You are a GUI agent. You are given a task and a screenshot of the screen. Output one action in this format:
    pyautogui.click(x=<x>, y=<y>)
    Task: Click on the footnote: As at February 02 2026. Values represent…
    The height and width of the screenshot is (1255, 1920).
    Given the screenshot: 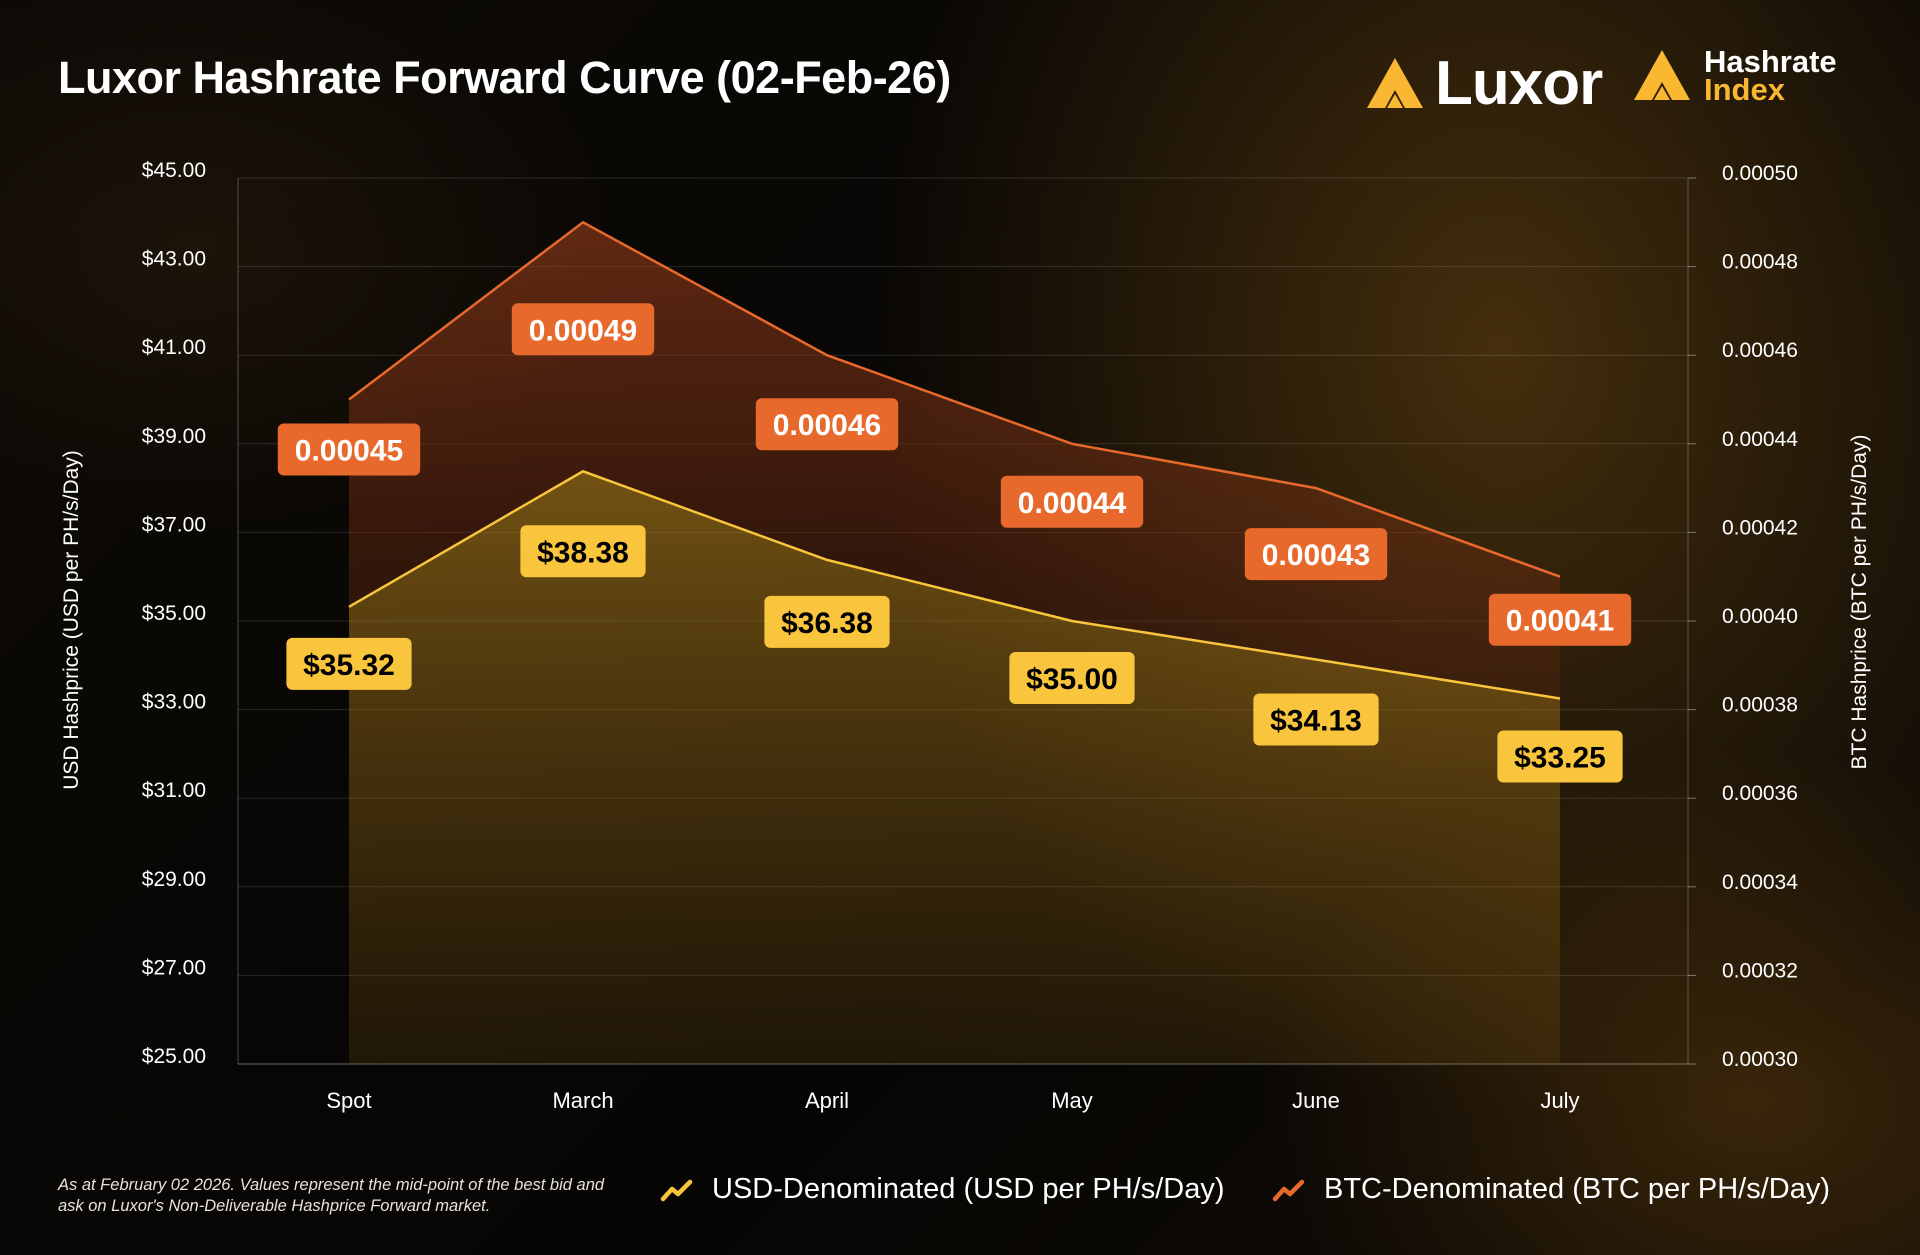 What is the action you would take?
    pyautogui.click(x=331, y=1195)
    